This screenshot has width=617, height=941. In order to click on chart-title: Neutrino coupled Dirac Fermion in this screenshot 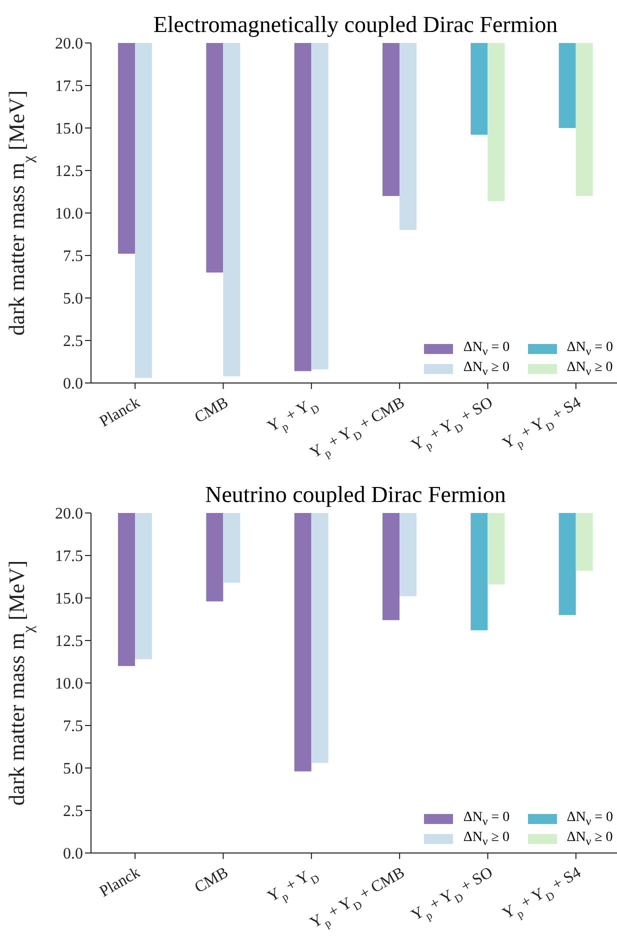, I will do `click(355, 495)`.